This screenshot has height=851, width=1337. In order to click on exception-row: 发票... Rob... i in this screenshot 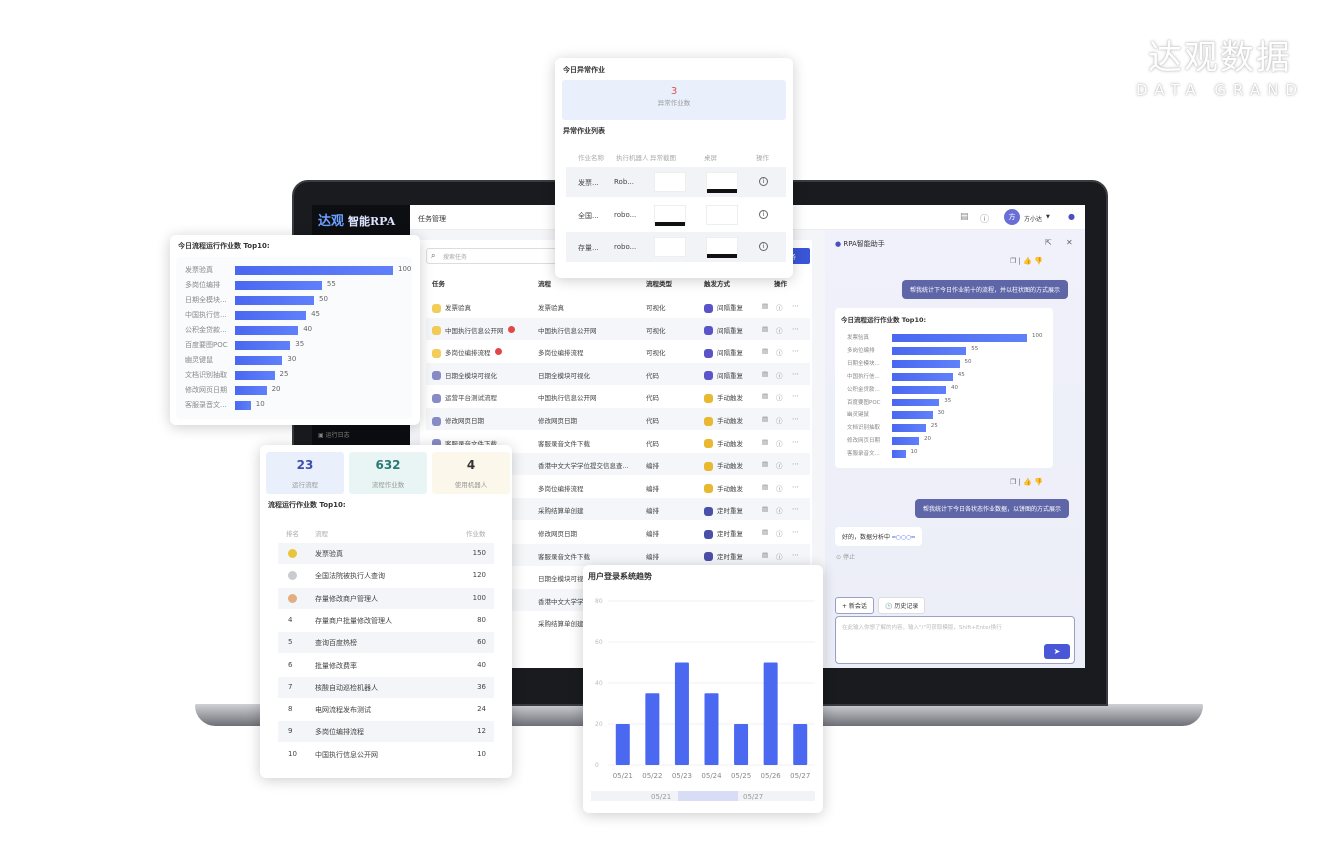, I will do `click(676, 182)`.